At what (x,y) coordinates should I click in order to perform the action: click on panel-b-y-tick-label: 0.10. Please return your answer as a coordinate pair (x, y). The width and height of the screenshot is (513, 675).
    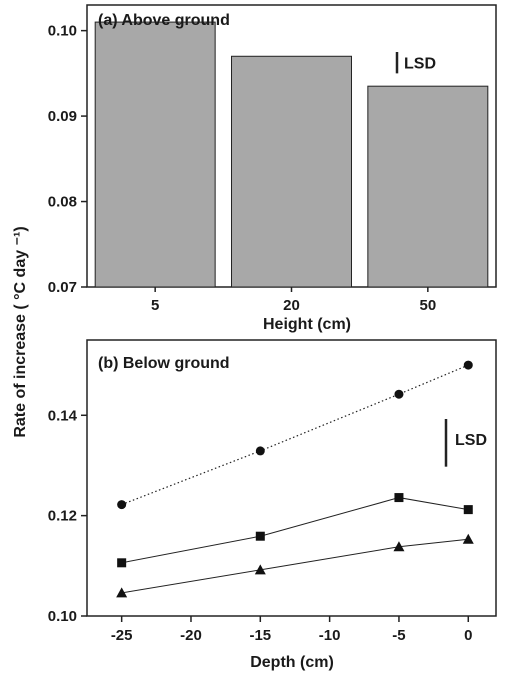
    Looking at the image, I should click on (62, 616).